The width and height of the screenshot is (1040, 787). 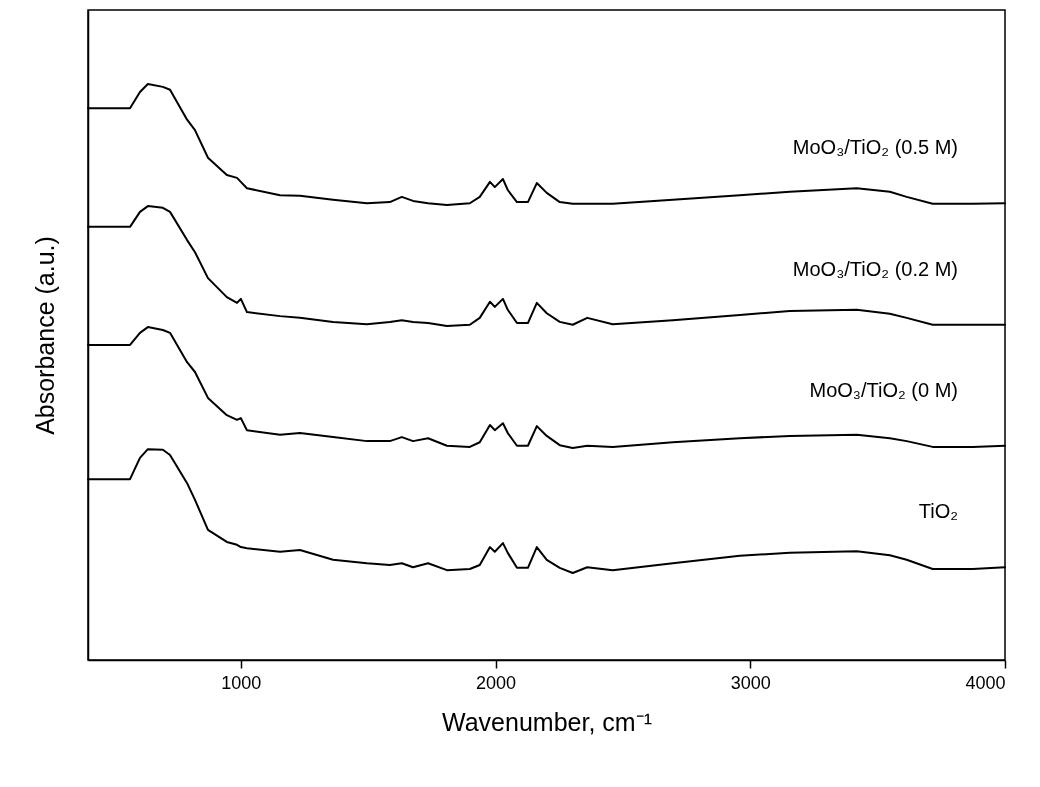 What do you see at coordinates (875, 268) in the screenshot?
I see `series-label: MoO₃/TiO₂ (0.2 M)` at bounding box center [875, 268].